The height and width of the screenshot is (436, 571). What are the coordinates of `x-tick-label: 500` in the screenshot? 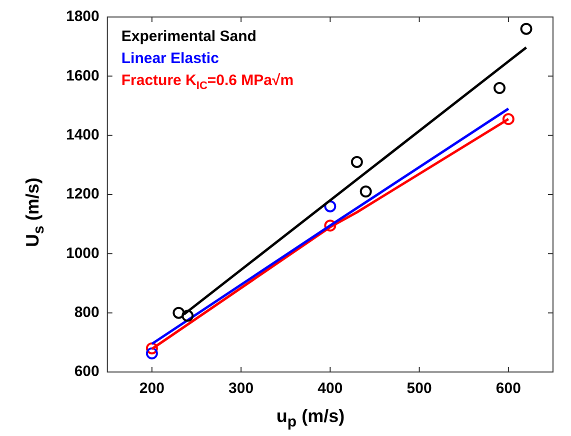 It's located at (419, 389).